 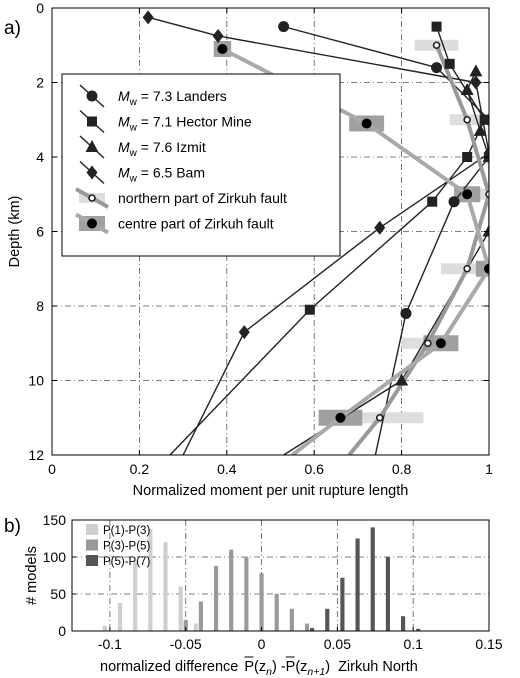 What do you see at coordinates (15, 232) in the screenshot?
I see `y-axis-label: Depth (km)` at bounding box center [15, 232].